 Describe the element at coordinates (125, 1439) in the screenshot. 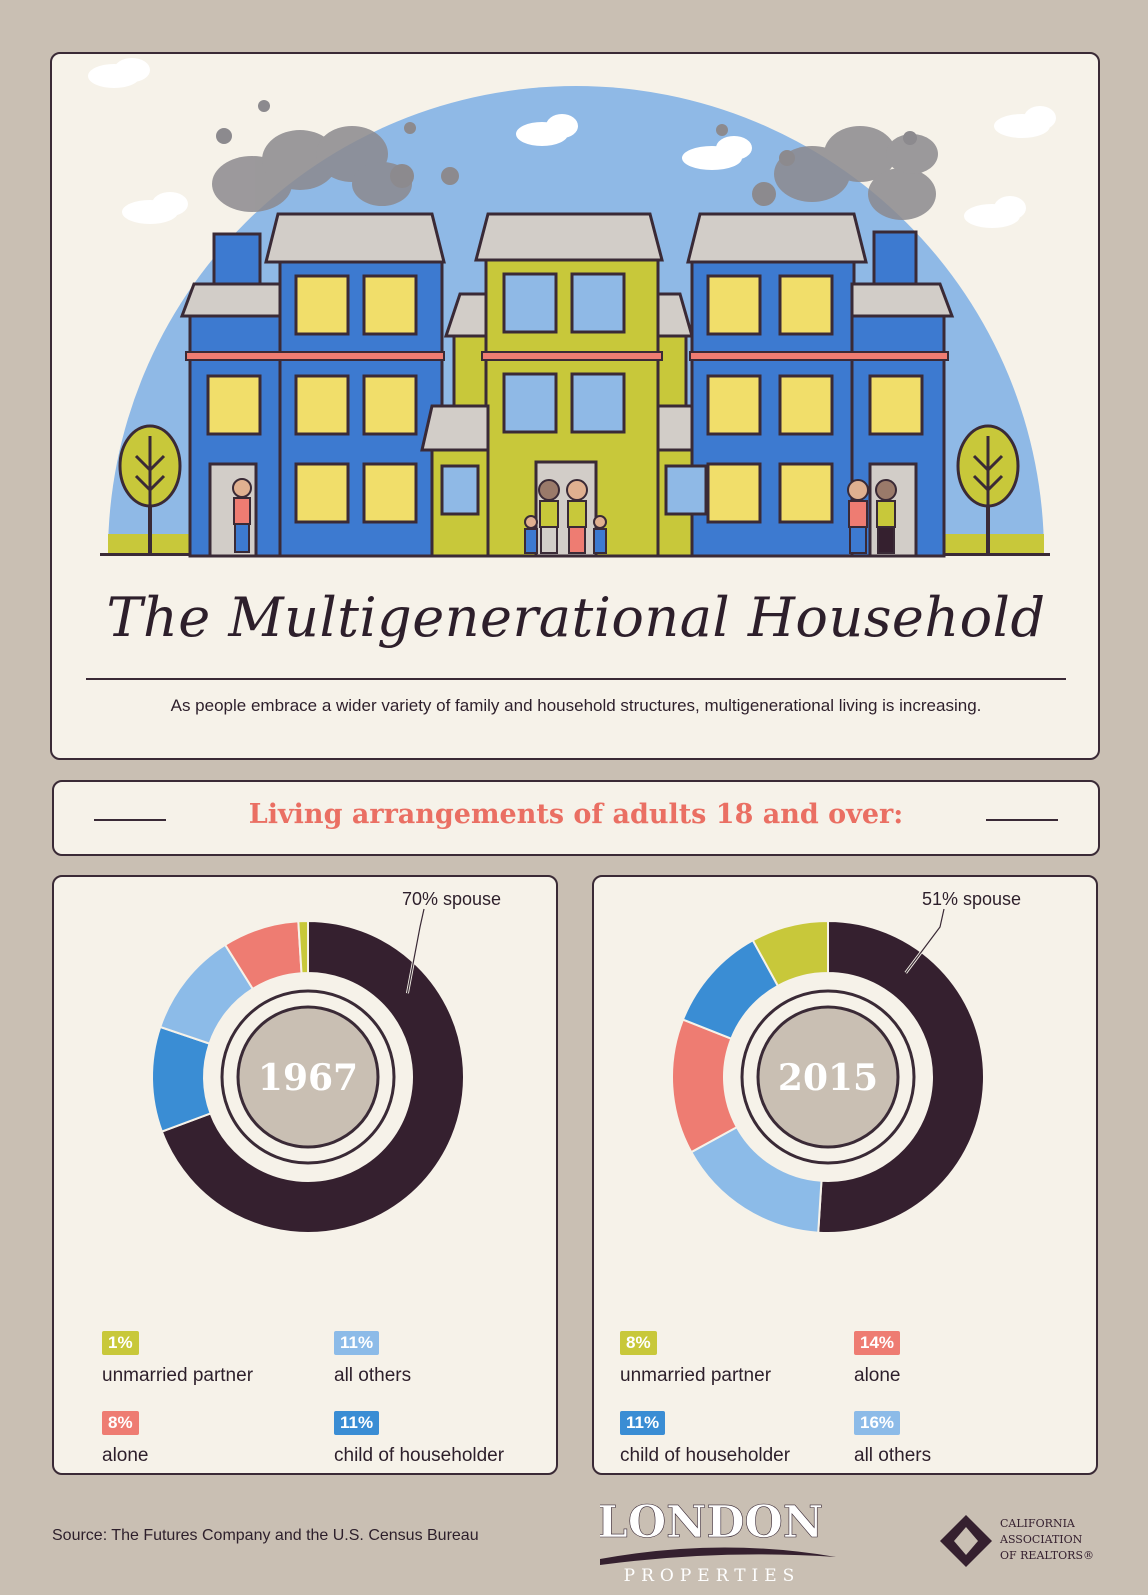

I see `legend-item: 8% alone` at that location.